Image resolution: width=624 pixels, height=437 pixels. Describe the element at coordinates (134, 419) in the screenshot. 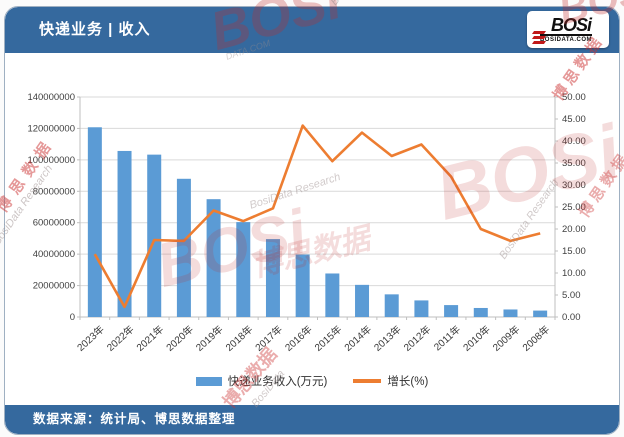

I see `data-source-text: 数据来源：统计局、博思数据整理` at that location.